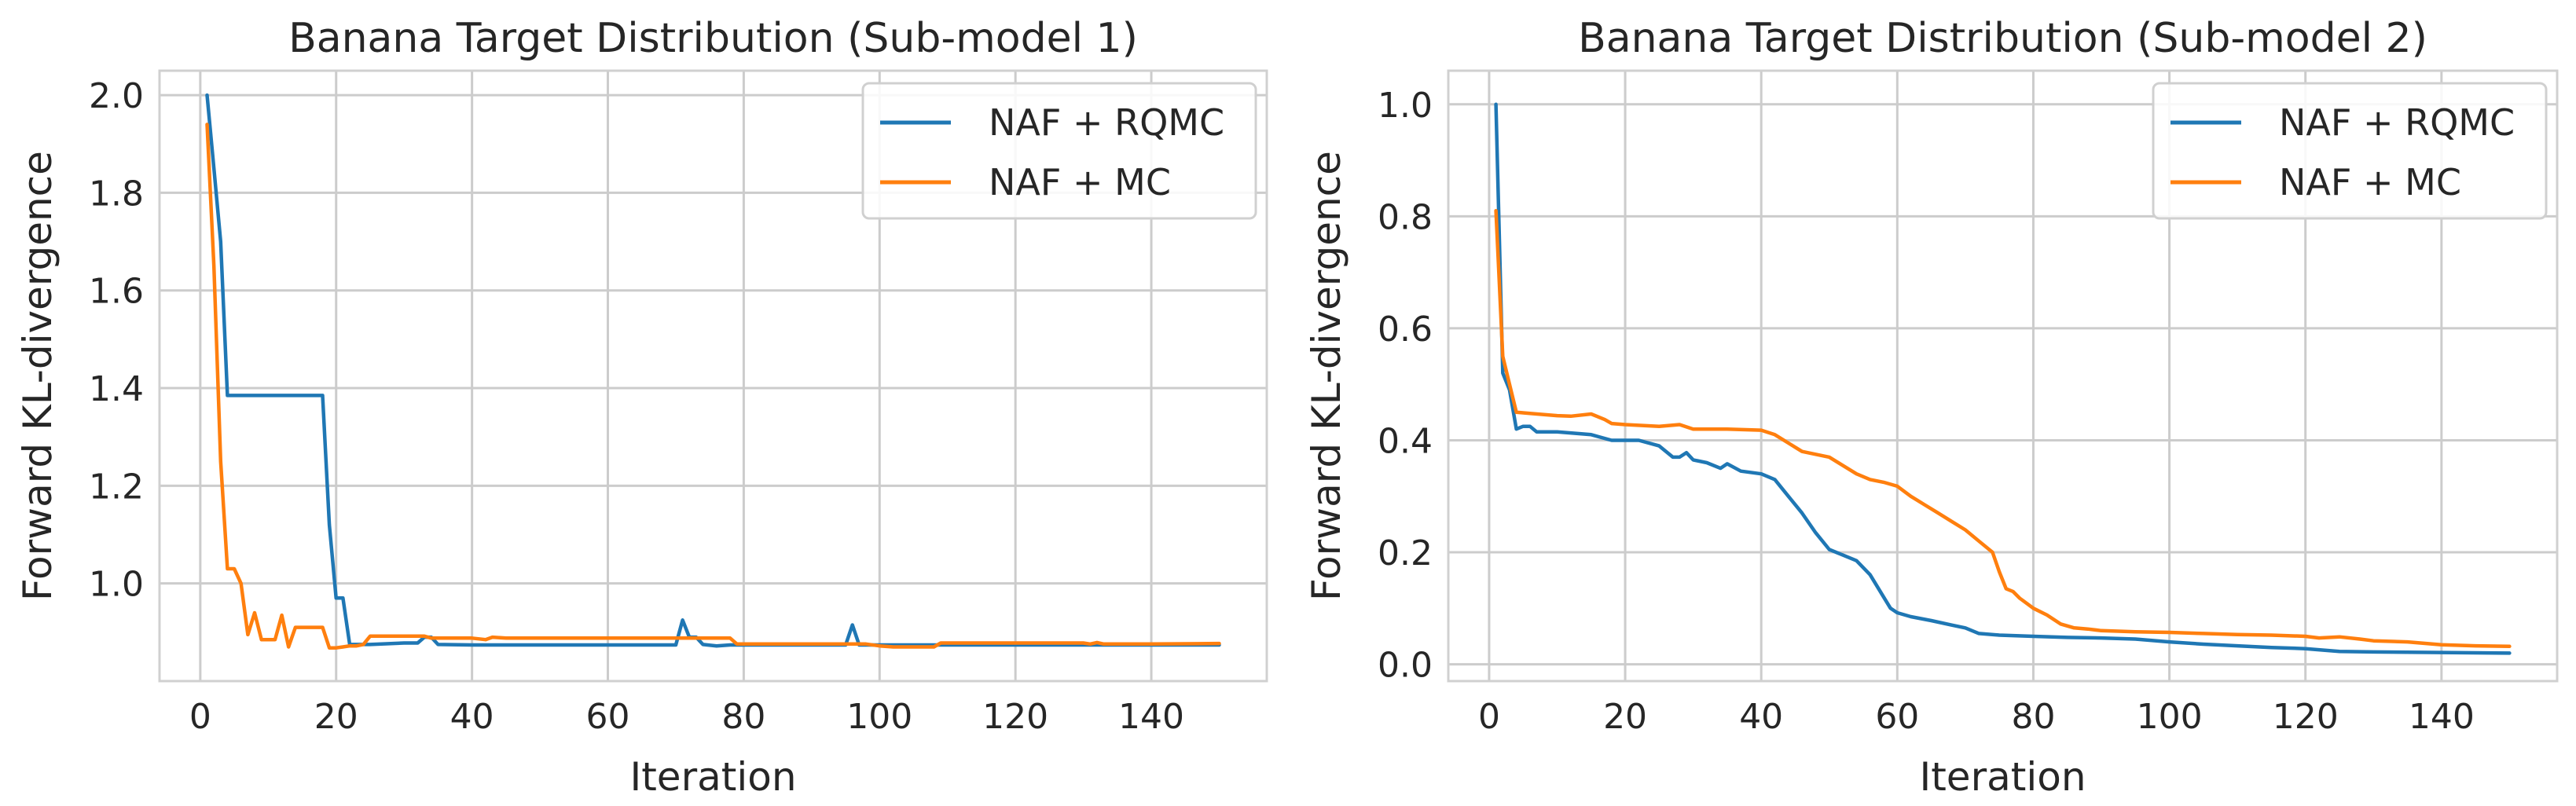 This screenshot has height=806, width=2576. Describe the element at coordinates (116, 487) in the screenshot. I see `y-tick-label: 1.2` at that location.